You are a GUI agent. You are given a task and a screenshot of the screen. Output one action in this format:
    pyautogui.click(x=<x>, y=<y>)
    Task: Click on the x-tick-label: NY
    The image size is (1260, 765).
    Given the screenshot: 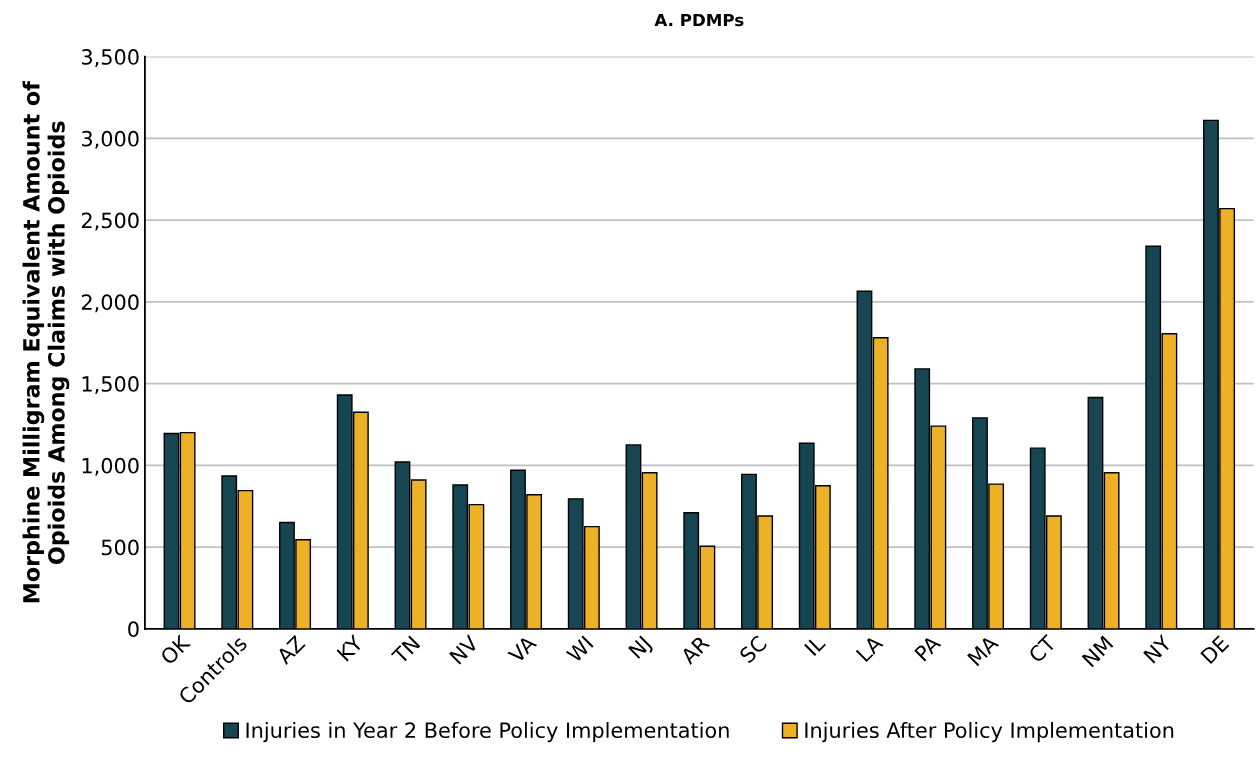 What is the action you would take?
    pyautogui.click(x=1158, y=649)
    